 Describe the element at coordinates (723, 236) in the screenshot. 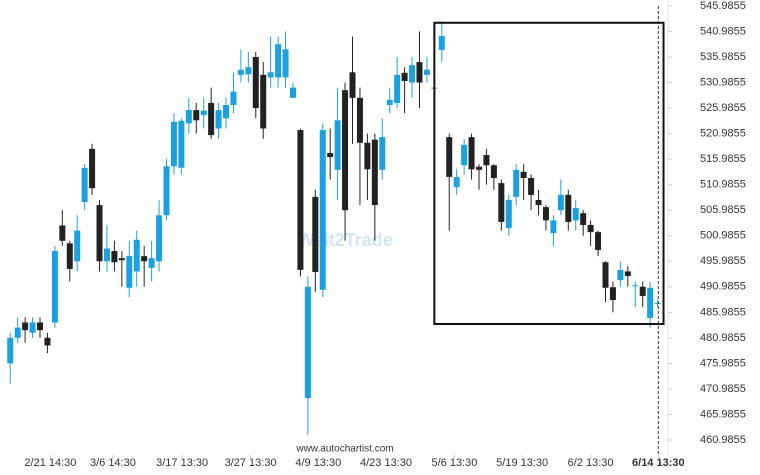

I see `y-tick-label: 500.9855` at that location.